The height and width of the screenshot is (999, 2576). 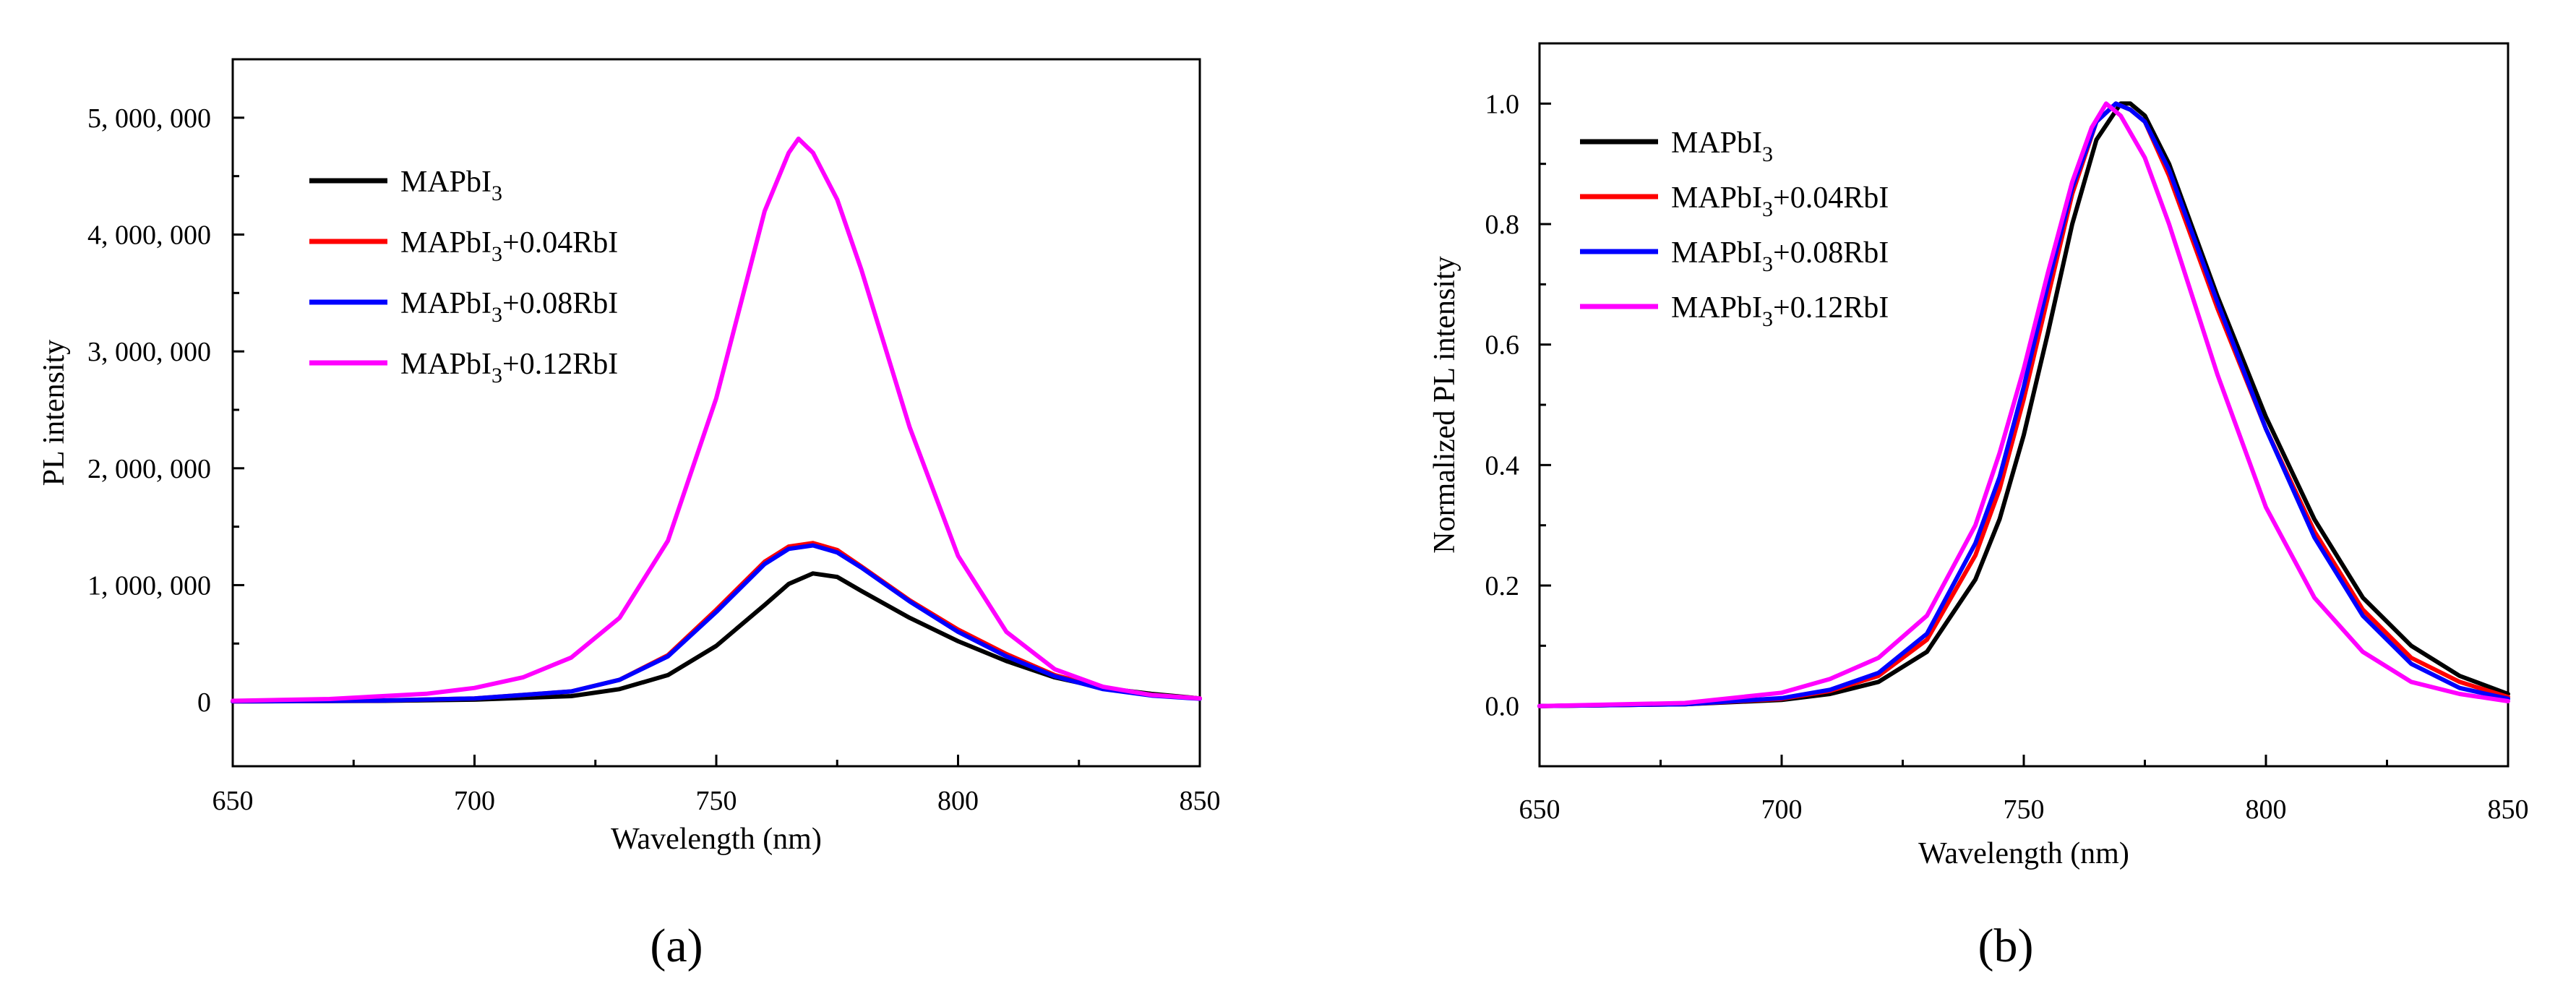 I want to click on y-tick-label: 0.2, so click(x=1502, y=586).